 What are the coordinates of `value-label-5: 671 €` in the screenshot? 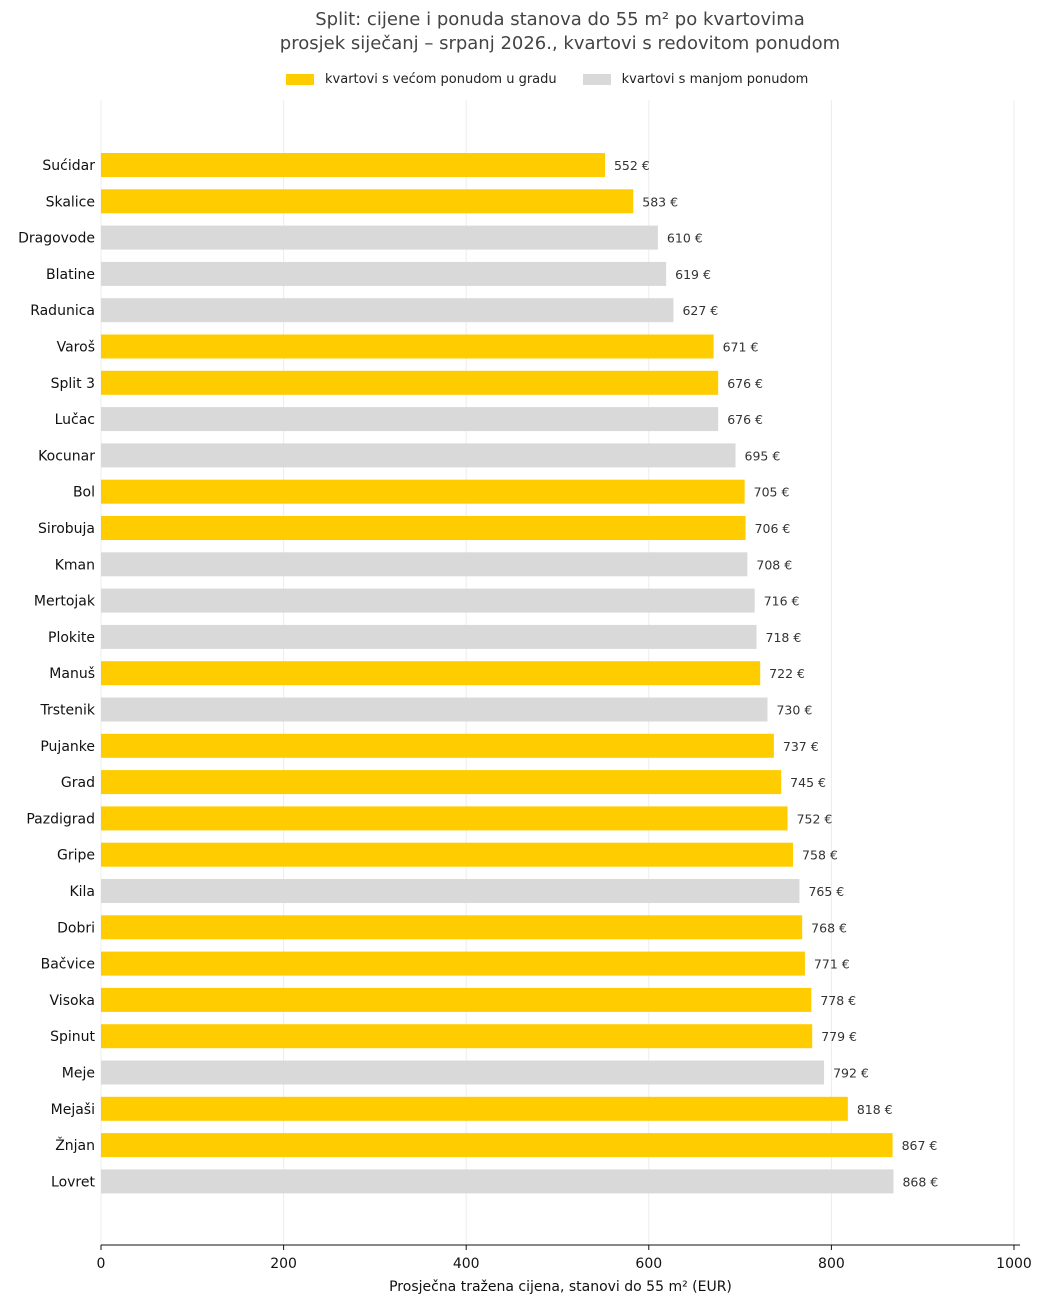 It's located at (741, 347).